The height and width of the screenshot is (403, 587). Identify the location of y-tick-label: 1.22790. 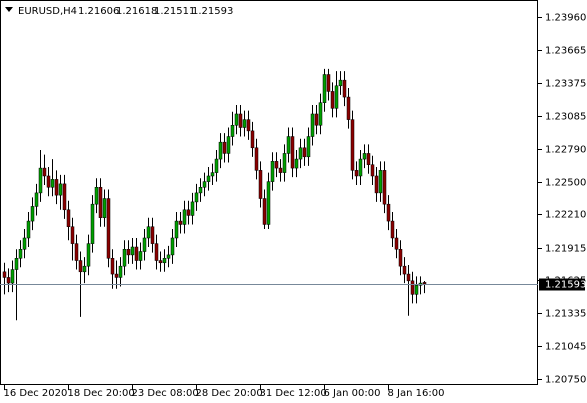
(565, 150).